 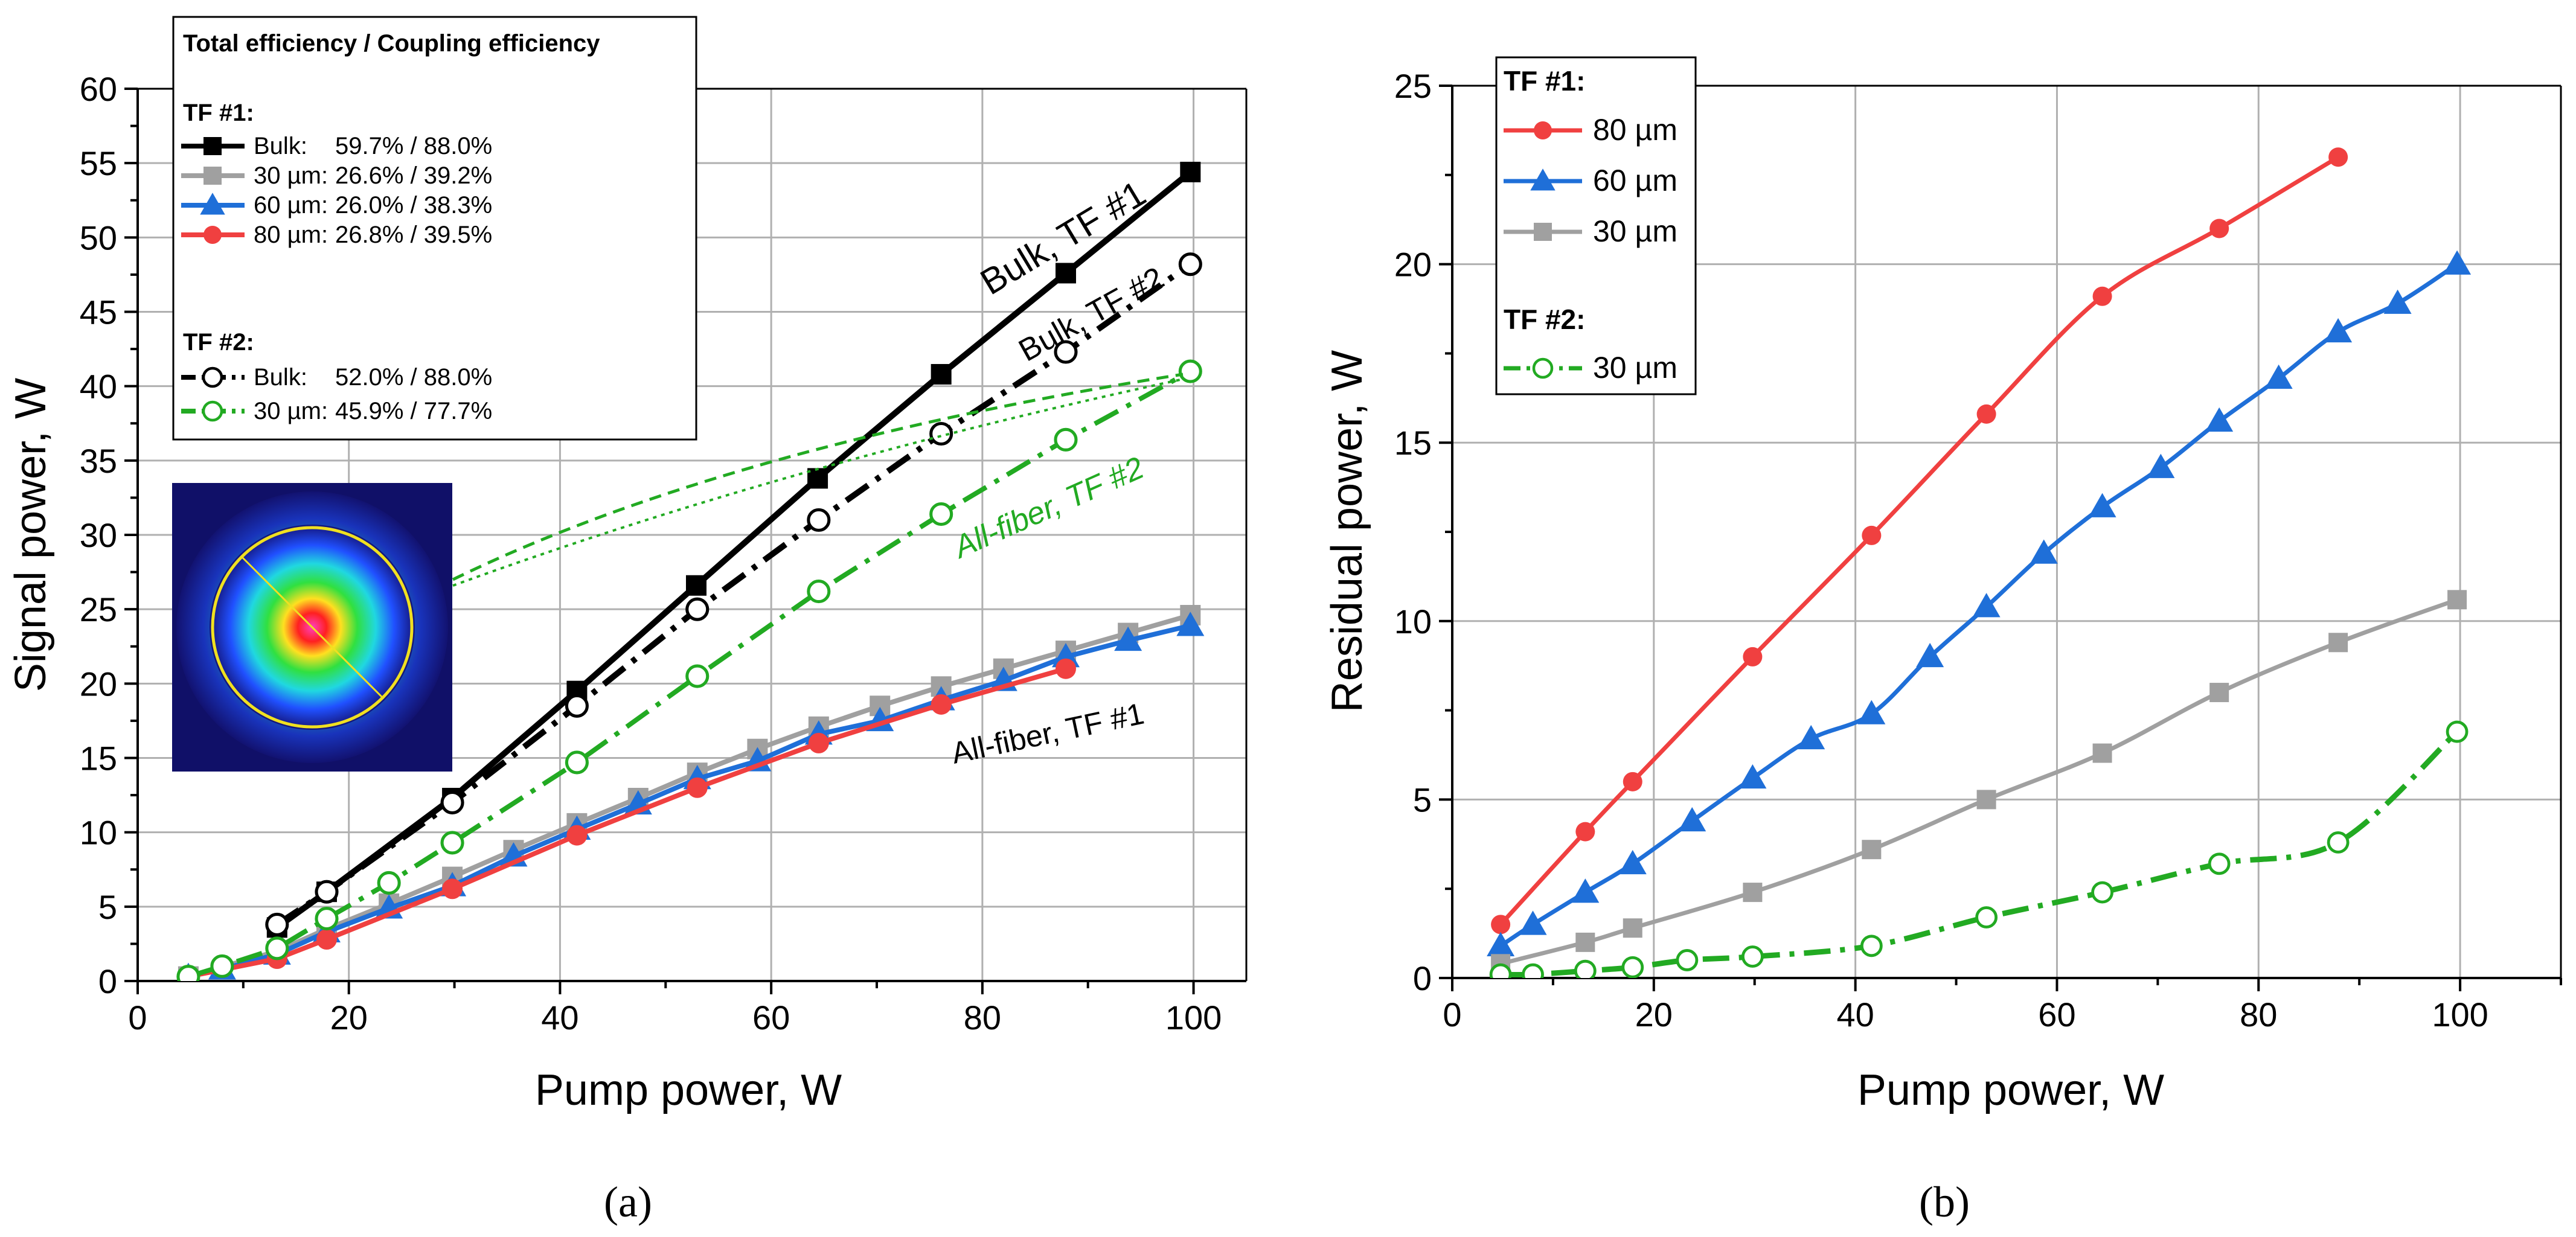 I want to click on panel-a-x-axis-title: Pump power, W, so click(x=688, y=1090).